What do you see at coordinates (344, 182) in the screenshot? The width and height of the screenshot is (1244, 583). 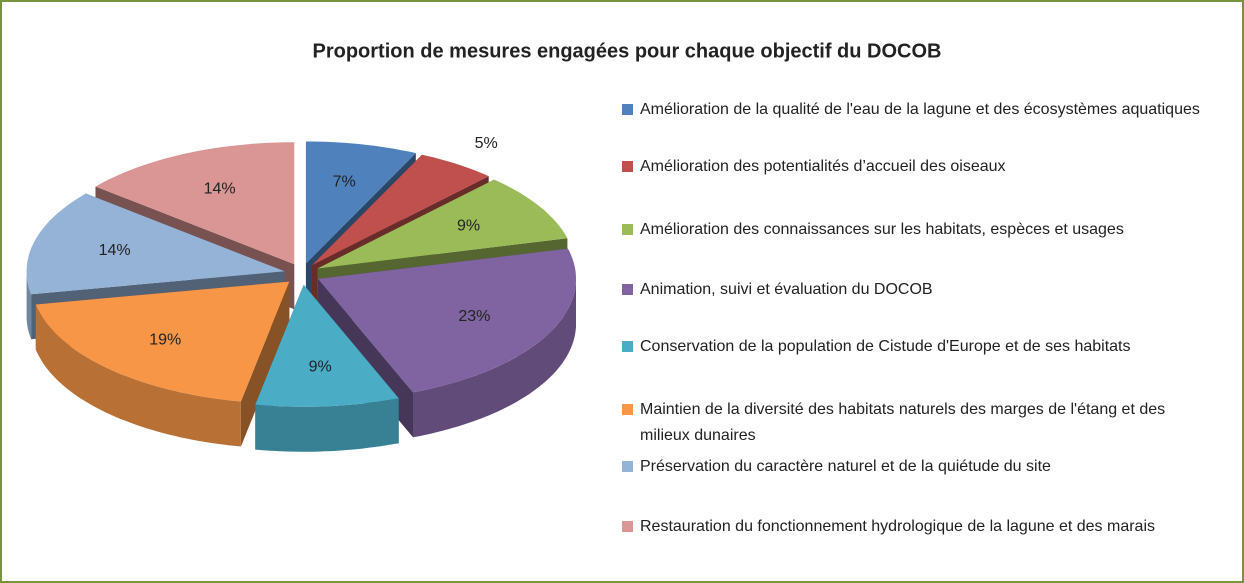 I see `data-label: 7%` at bounding box center [344, 182].